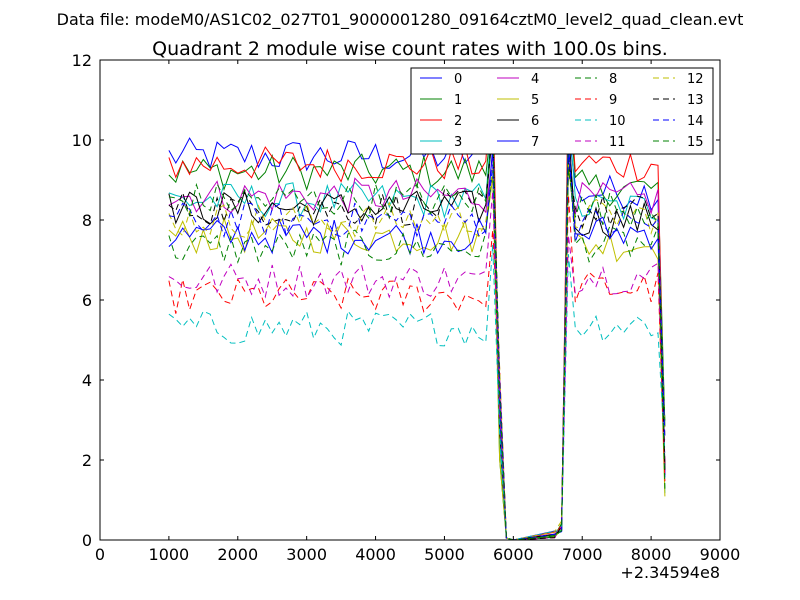 The image size is (800, 600). What do you see at coordinates (513, 554) in the screenshot?
I see `x-tick-label: 6000` at bounding box center [513, 554].